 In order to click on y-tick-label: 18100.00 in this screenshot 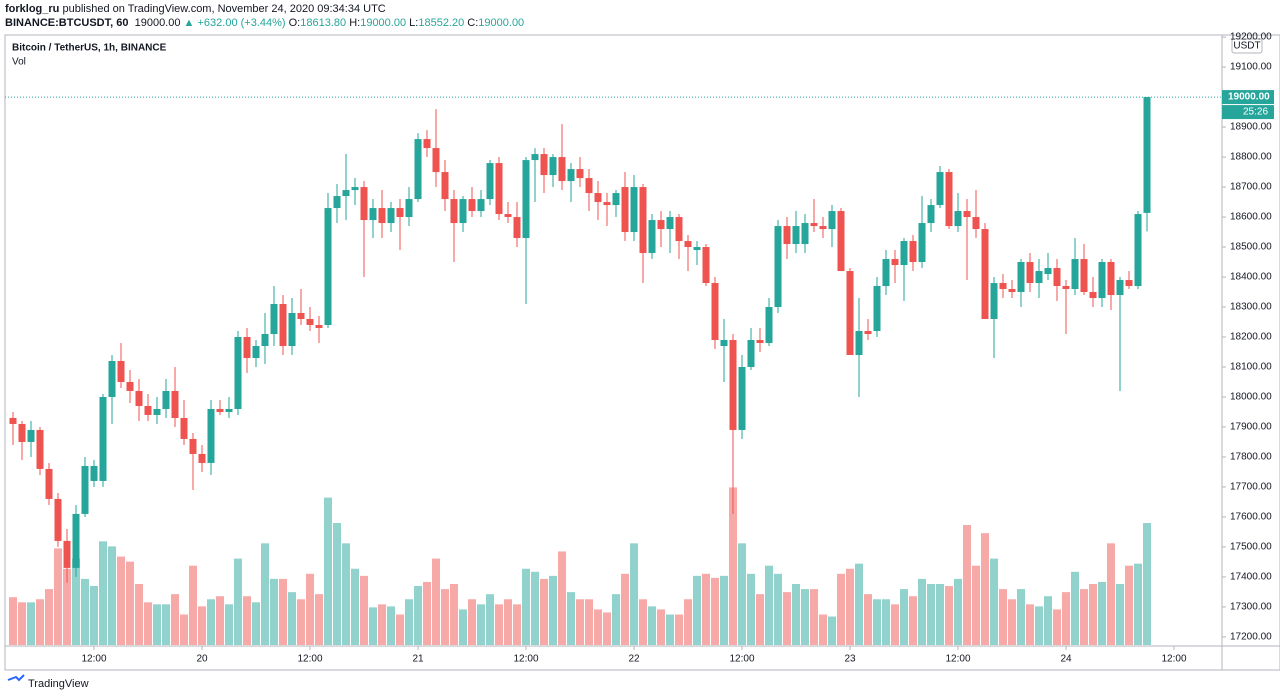, I will do `click(1251, 367)`.